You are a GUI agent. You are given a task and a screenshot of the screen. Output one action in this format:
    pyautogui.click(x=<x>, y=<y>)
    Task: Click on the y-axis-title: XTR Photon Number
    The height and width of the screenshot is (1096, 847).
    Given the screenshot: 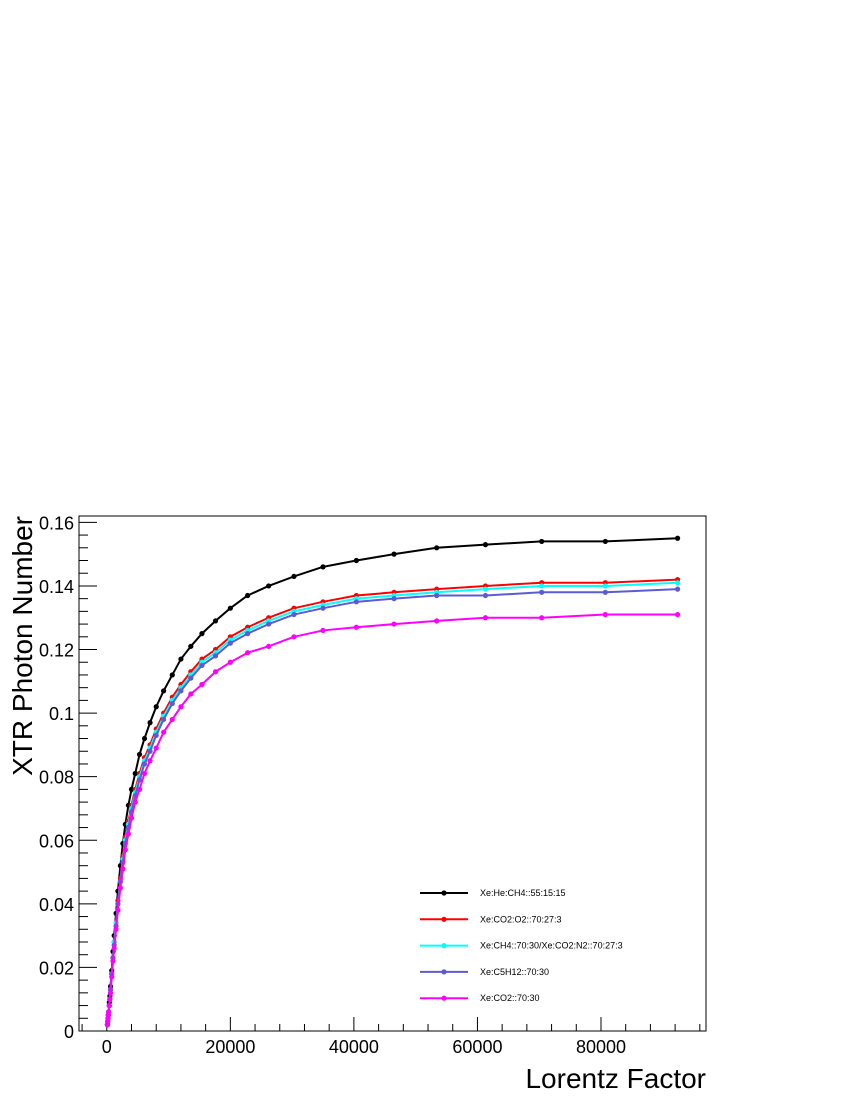 What is the action you would take?
    pyautogui.click(x=22, y=646)
    